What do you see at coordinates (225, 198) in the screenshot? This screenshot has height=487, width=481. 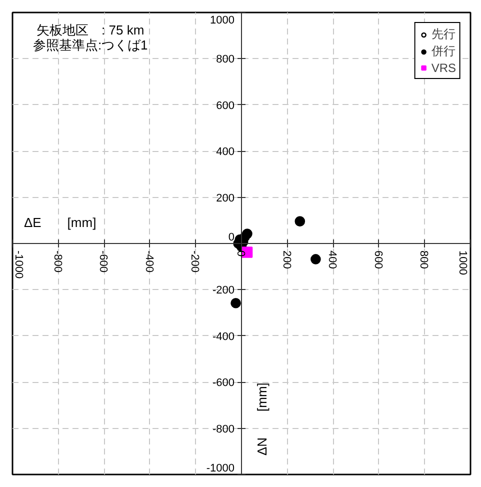 I see `y-tick-label: 200` at bounding box center [225, 198].